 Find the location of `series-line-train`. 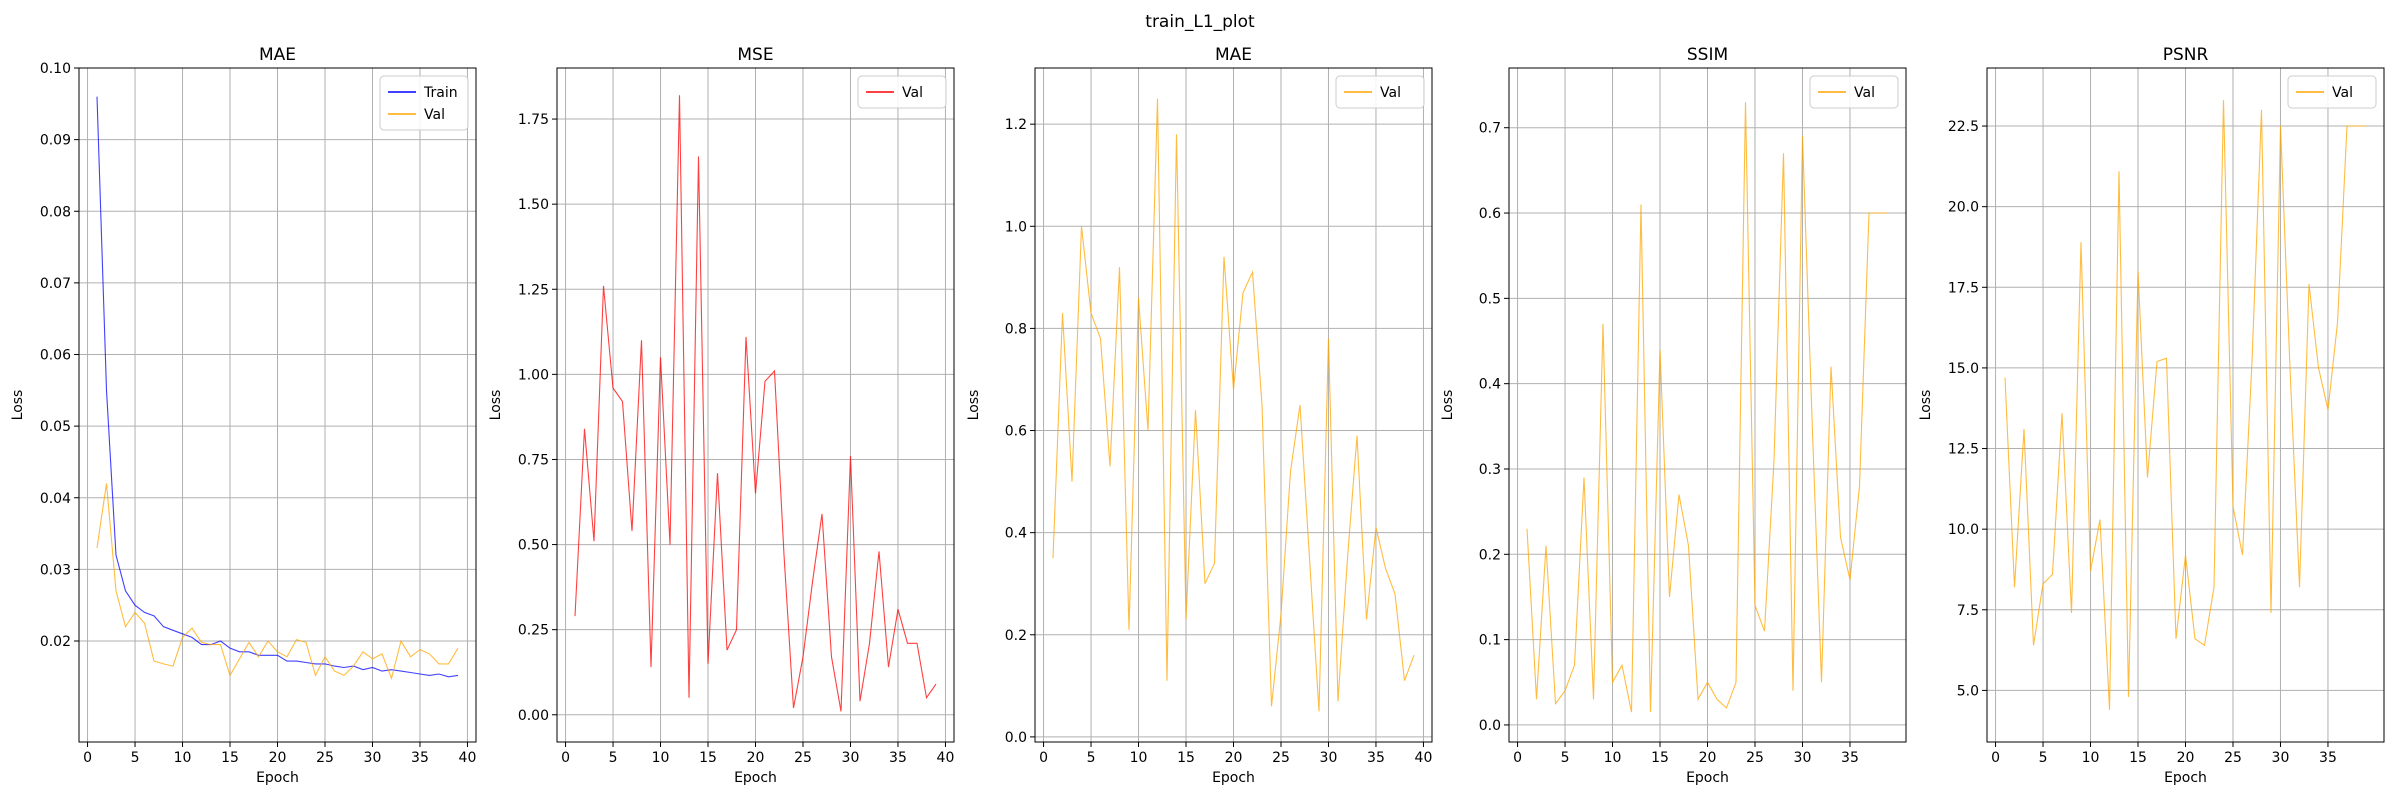

series-line-train is located at coordinates (277, 387).